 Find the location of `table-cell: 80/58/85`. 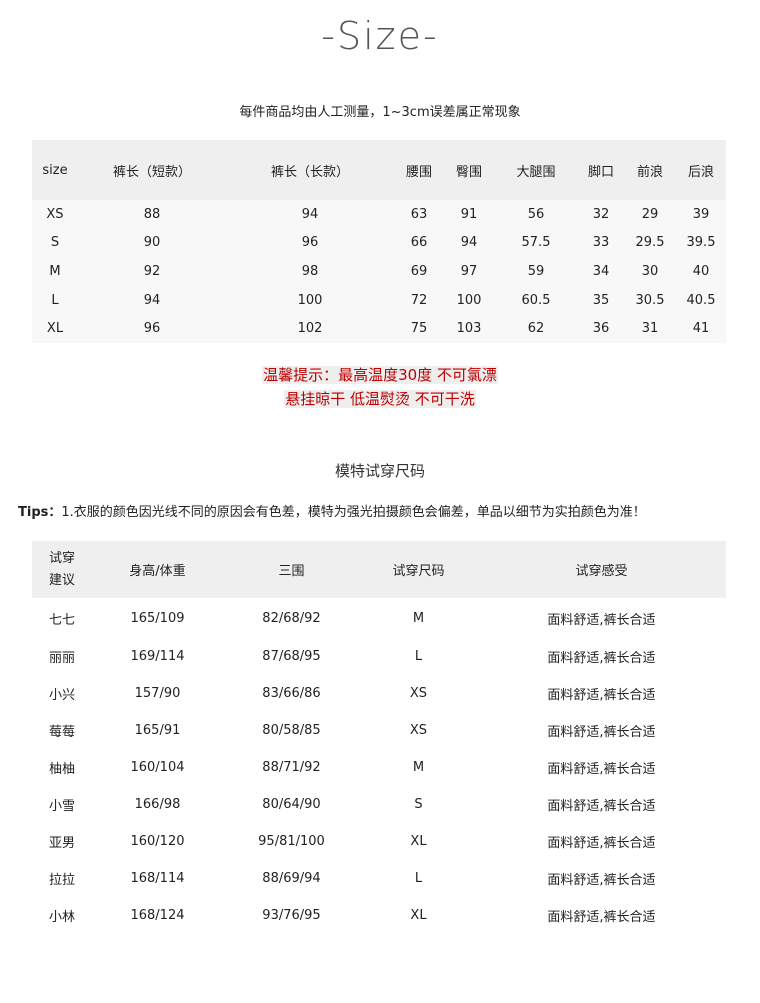

table-cell: 80/58/85 is located at coordinates (291, 730).